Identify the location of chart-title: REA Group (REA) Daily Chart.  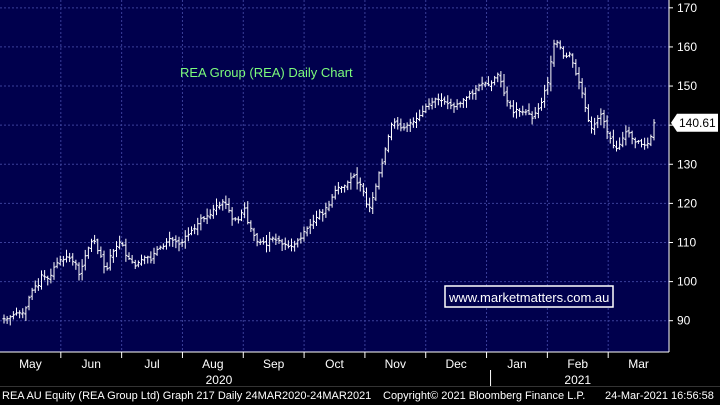
(266, 72).